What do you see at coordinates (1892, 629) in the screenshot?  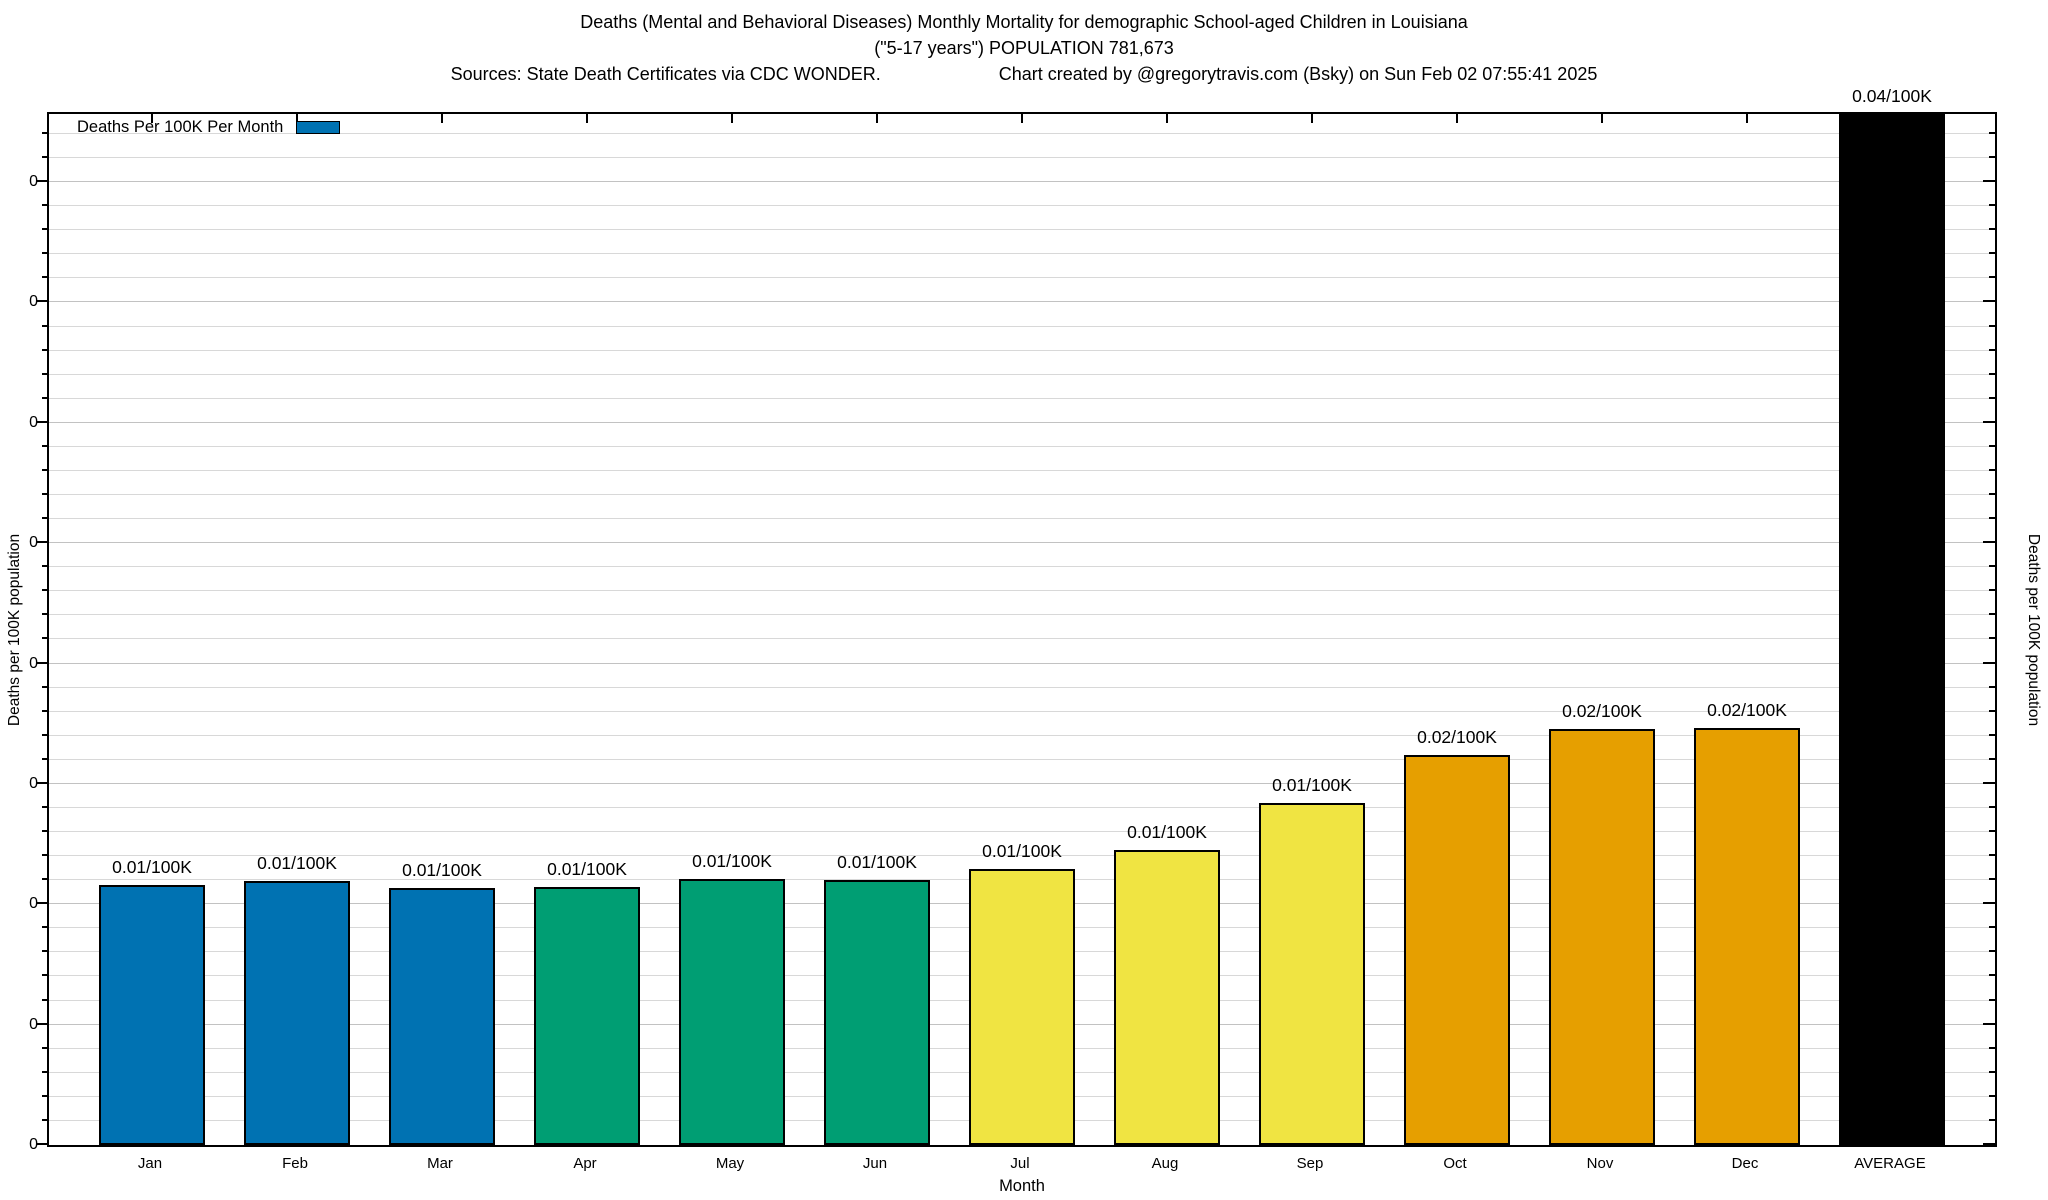 I see `bar-average` at bounding box center [1892, 629].